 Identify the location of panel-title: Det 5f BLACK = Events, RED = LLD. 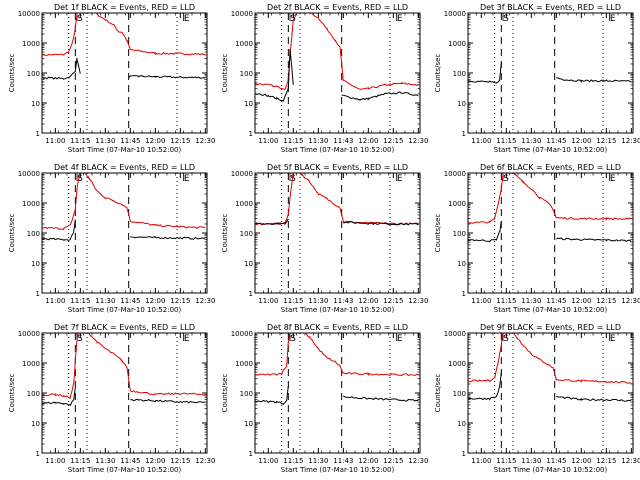
(337, 167).